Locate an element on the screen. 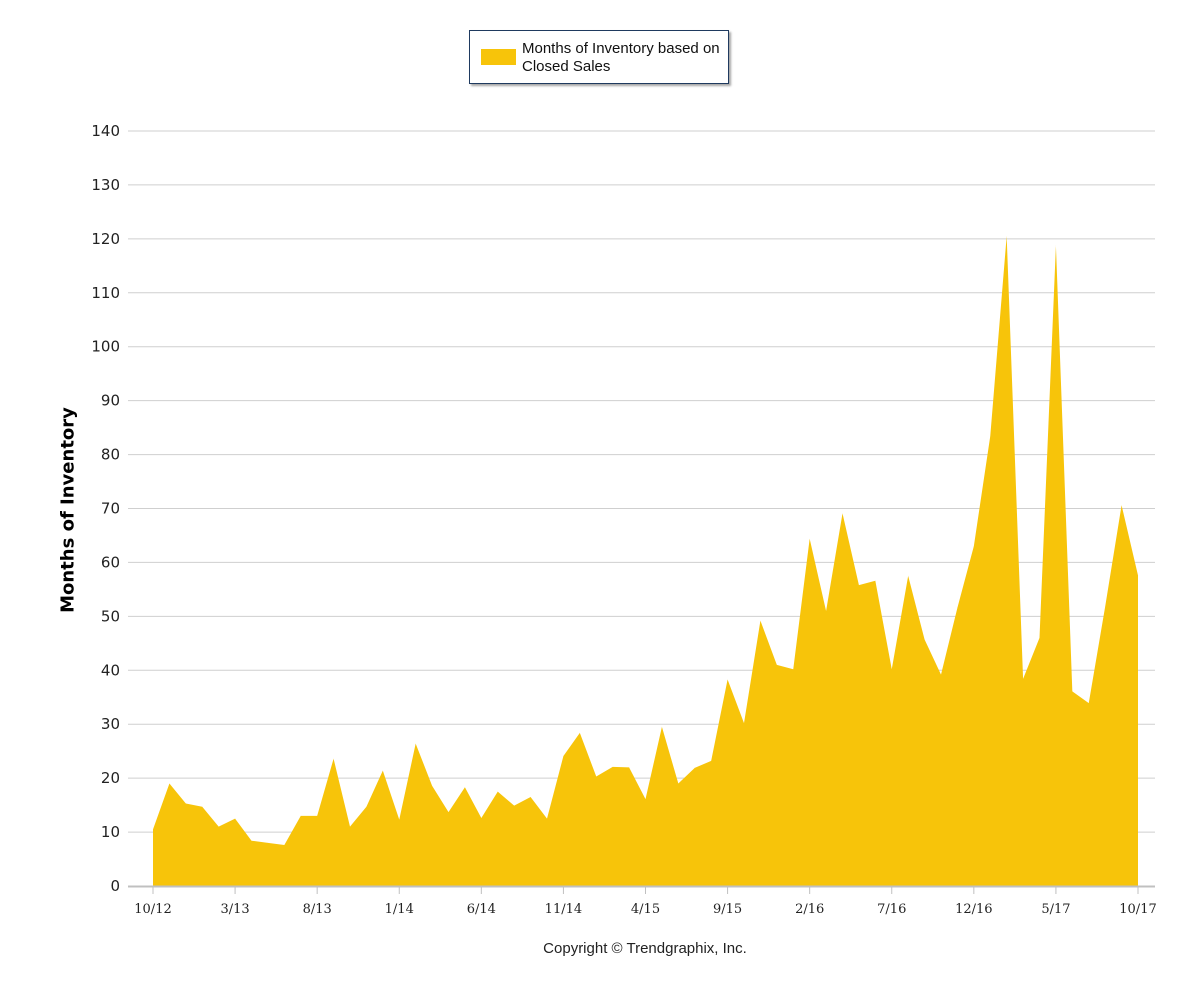 The height and width of the screenshot is (1000, 1200). x-tick-label: 9/15 is located at coordinates (727, 909).